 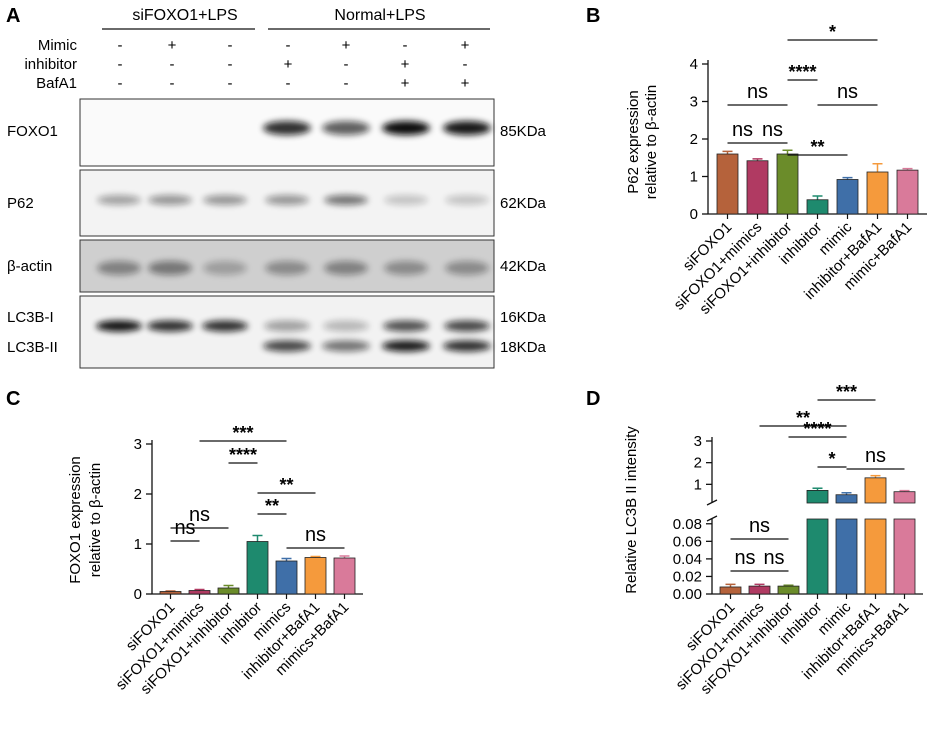 I want to click on y-tick-label: 4, so click(x=694, y=64).